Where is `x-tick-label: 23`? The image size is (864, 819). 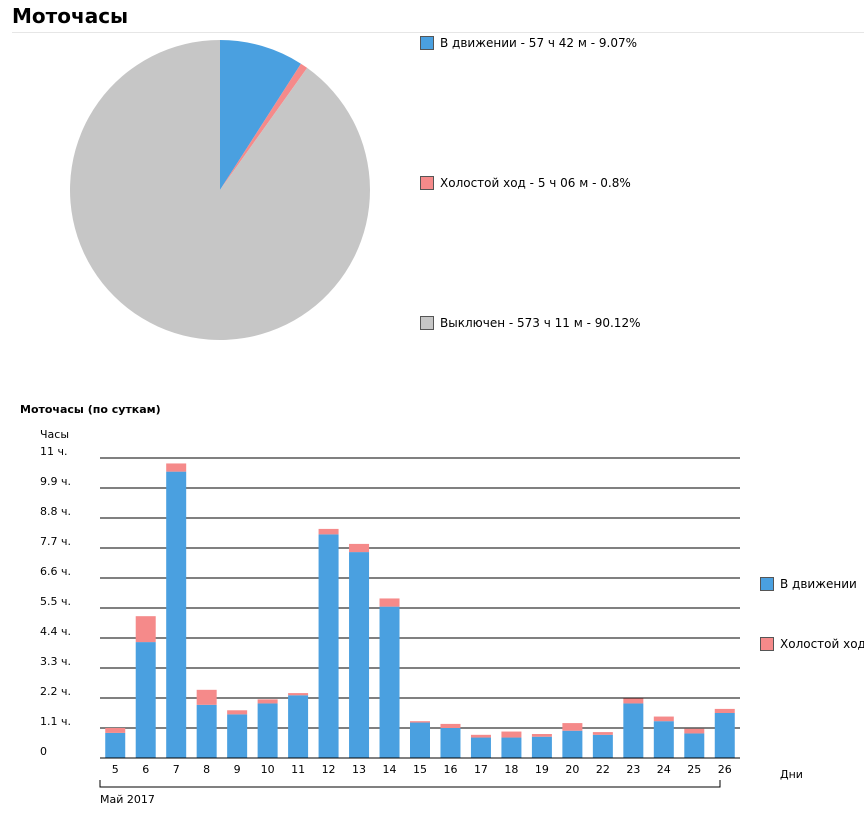
x-tick-label: 23 is located at coordinates (633, 769).